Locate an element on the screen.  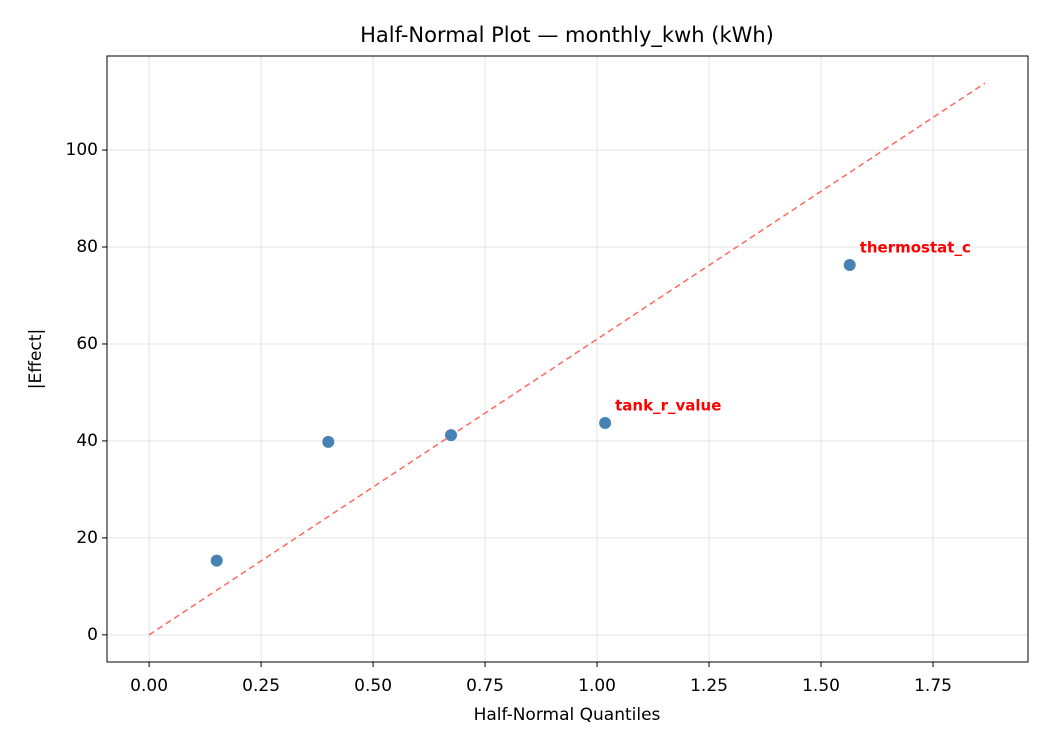
x-tick-label: 1.25 is located at coordinates (709, 686).